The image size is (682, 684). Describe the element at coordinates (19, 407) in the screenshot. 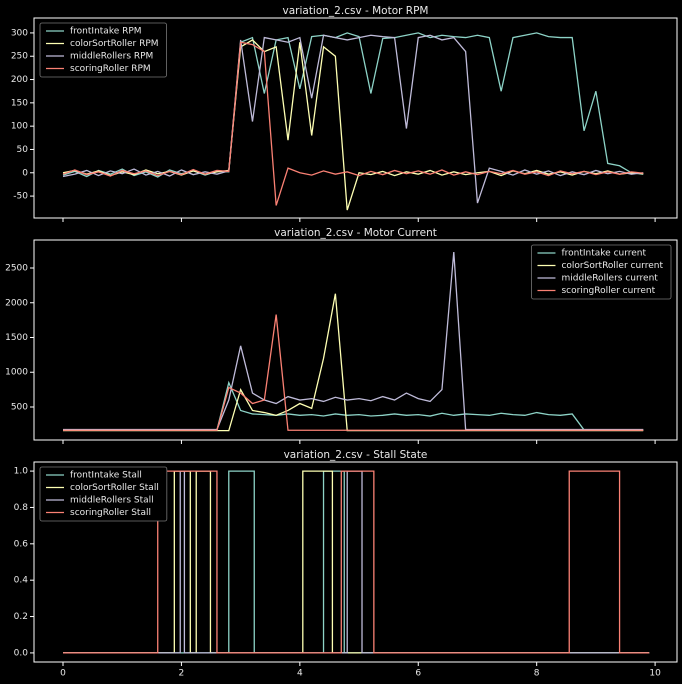

I see `y-tick-label: 500` at that location.